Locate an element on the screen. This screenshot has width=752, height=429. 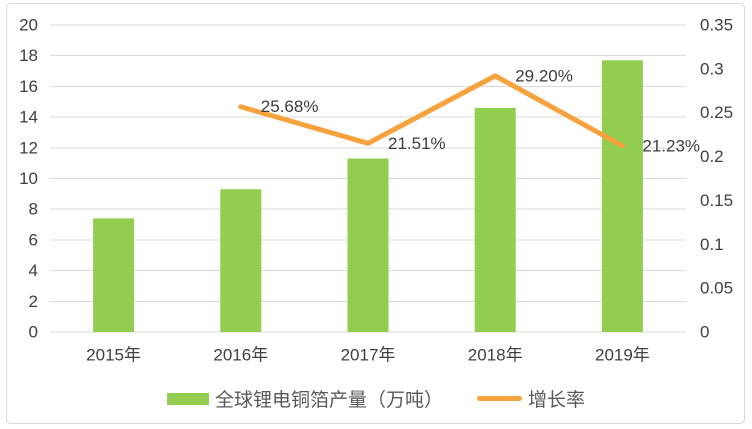
left-axis-tick-label: 10 is located at coordinates (28, 178).